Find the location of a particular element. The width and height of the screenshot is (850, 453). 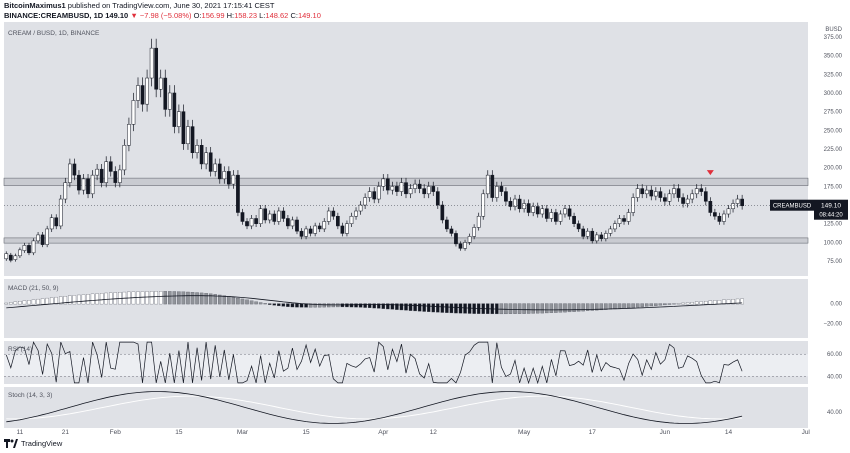

x-tick-label: May is located at coordinates (524, 432).